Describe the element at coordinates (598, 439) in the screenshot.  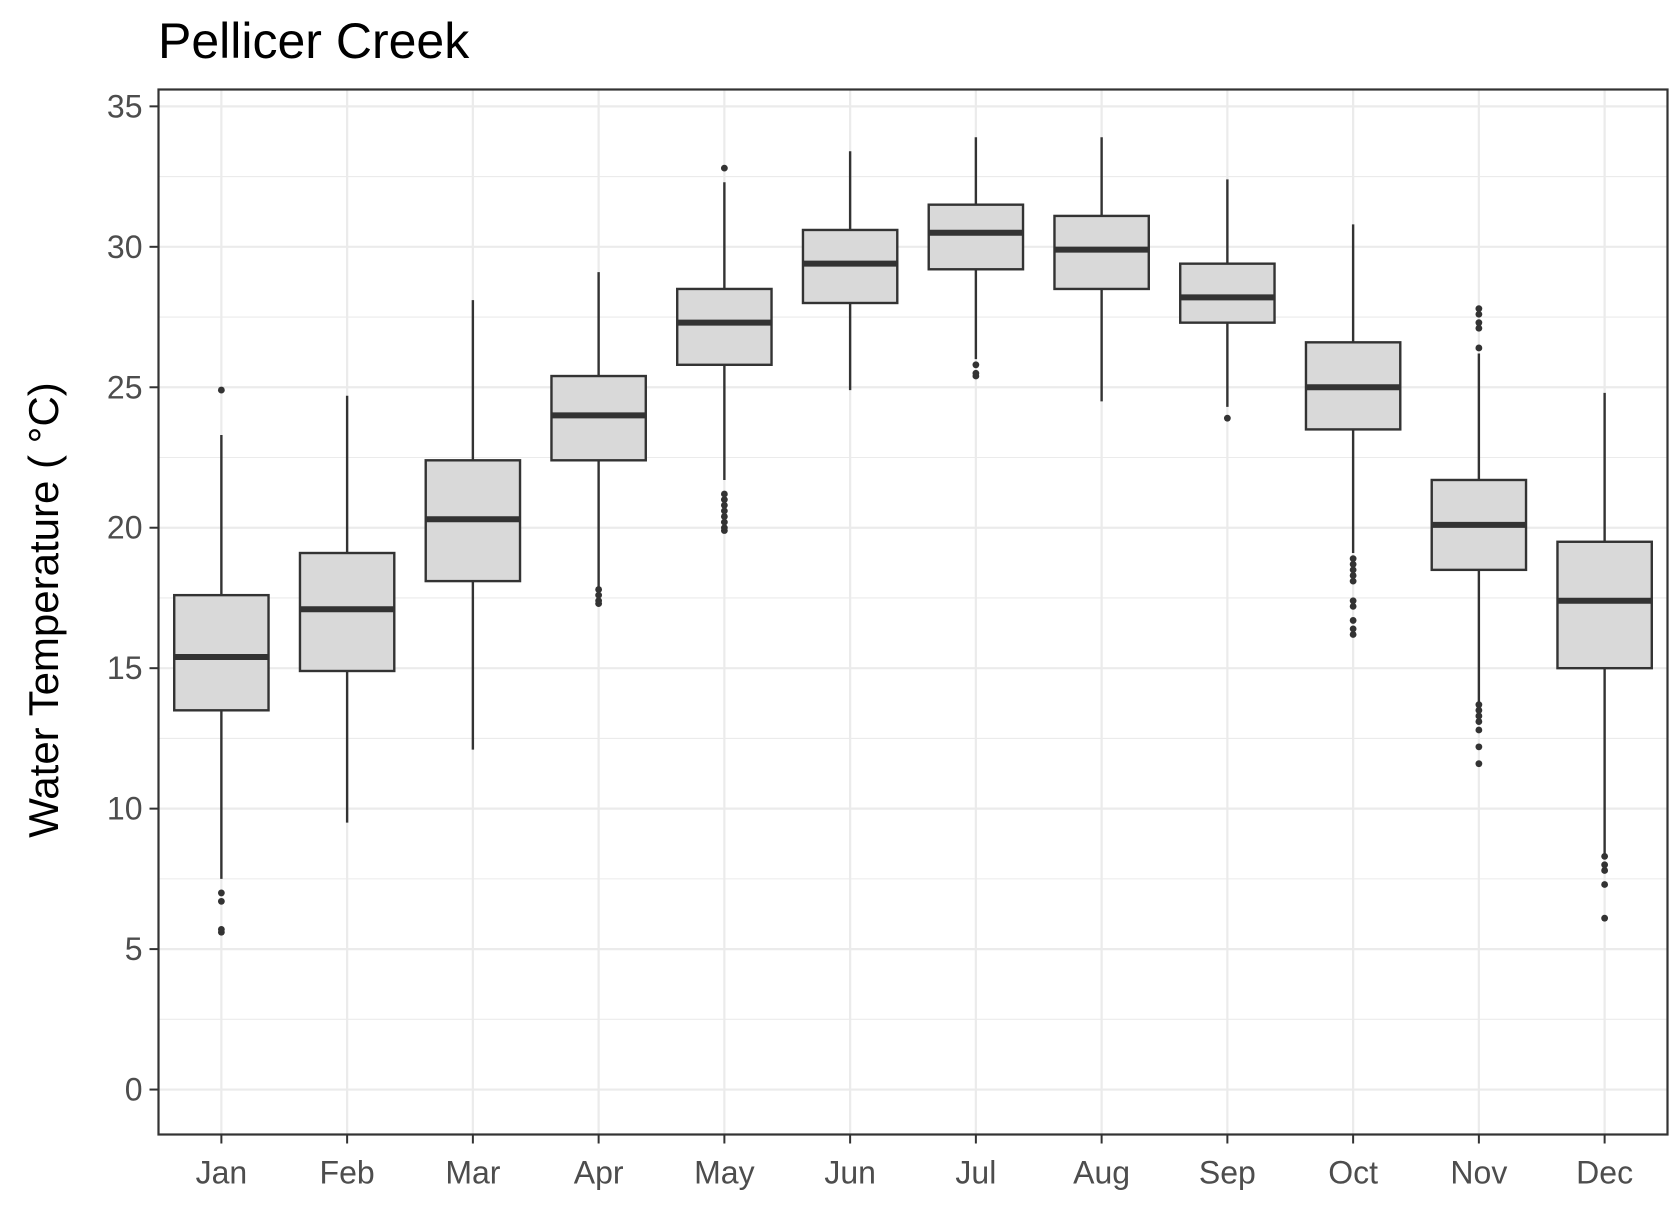
I see `box-apr` at that location.